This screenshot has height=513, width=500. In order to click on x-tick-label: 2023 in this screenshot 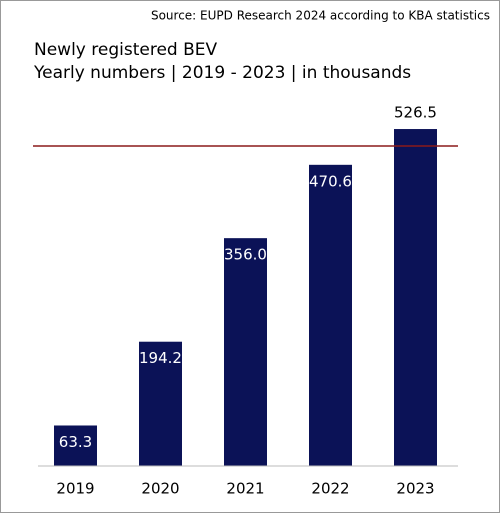, I will do `click(415, 489)`.